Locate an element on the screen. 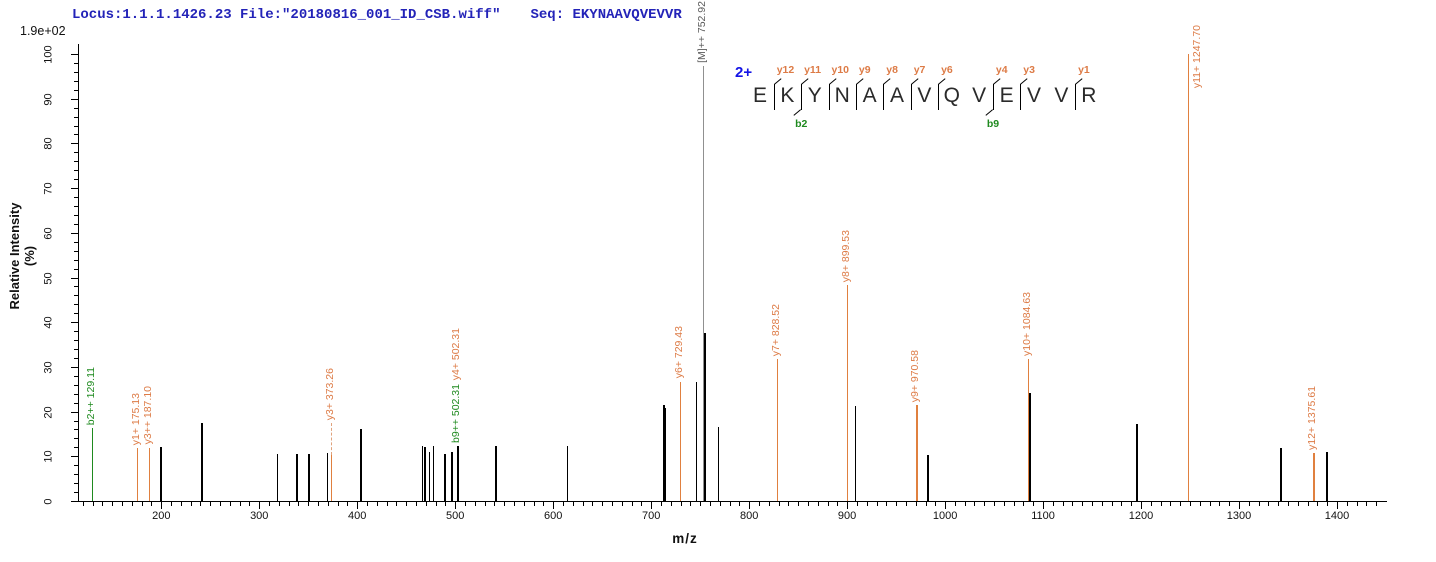 This screenshot has height=562, width=1436. peak-label: y8+ 899.53 is located at coordinates (845, 256).